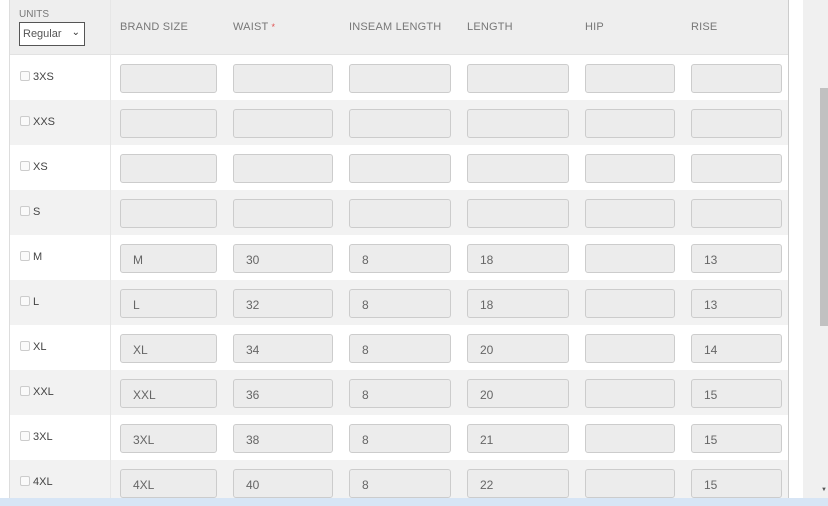  What do you see at coordinates (518, 483) in the screenshot?
I see `length-input: 22` at bounding box center [518, 483].